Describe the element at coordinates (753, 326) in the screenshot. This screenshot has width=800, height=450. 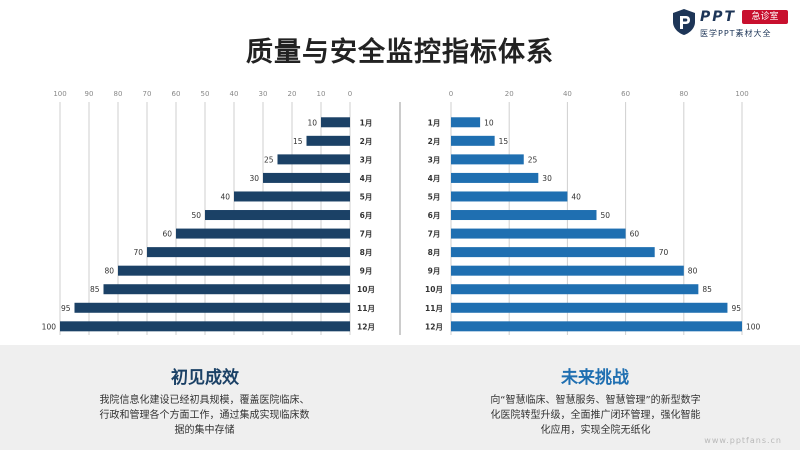
I see `right-data-label: 100` at that location.